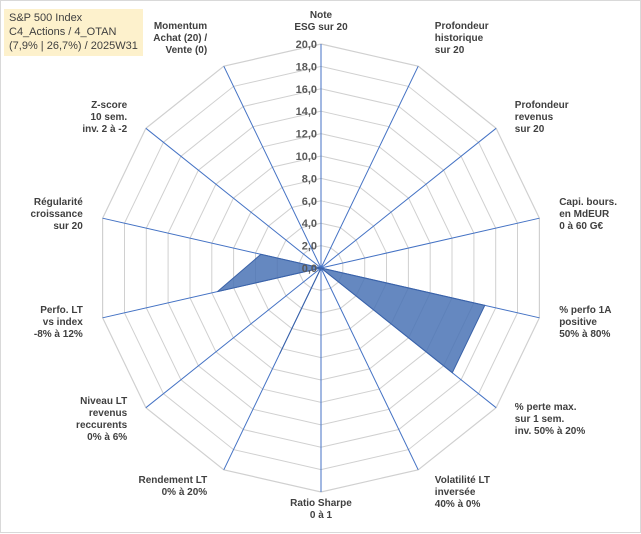  Describe the element at coordinates (102, 425) in the screenshot. I see `axis-label-line: reccurents` at that location.